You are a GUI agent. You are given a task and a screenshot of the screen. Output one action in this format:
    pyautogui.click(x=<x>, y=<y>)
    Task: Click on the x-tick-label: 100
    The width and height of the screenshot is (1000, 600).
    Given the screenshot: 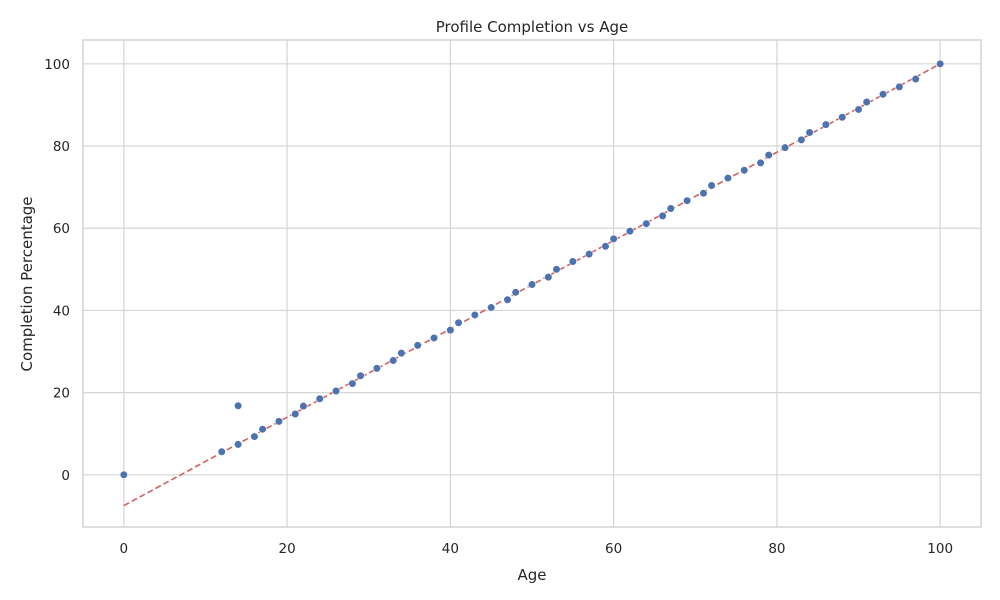 What is the action you would take?
    pyautogui.click(x=940, y=549)
    